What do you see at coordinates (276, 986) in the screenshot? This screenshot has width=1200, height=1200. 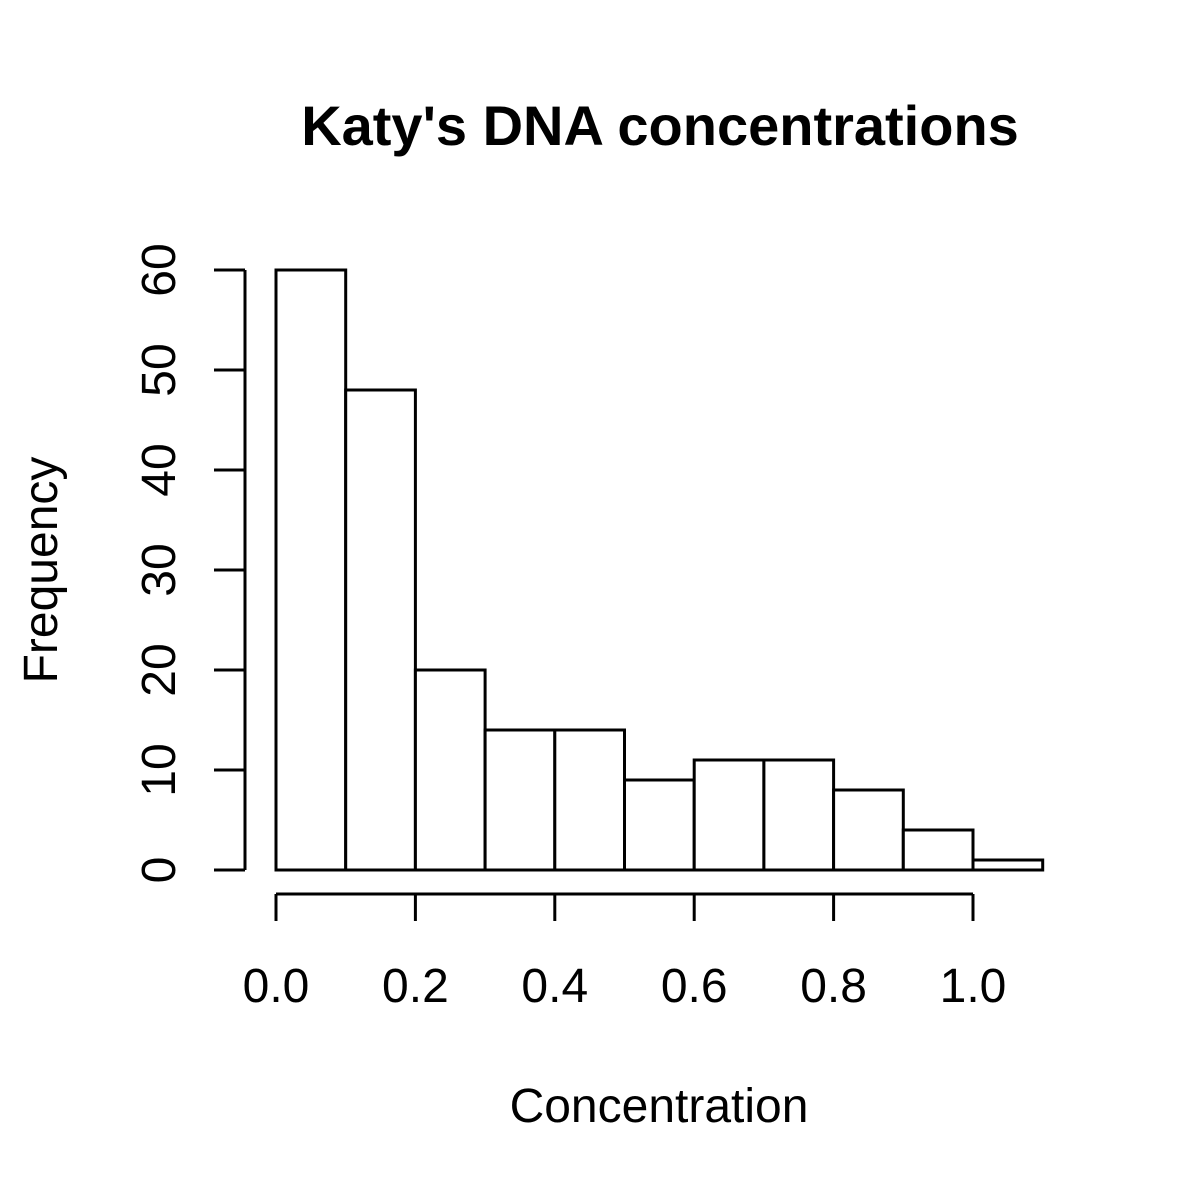 I see `x-tick-label: 0.0` at bounding box center [276, 986].